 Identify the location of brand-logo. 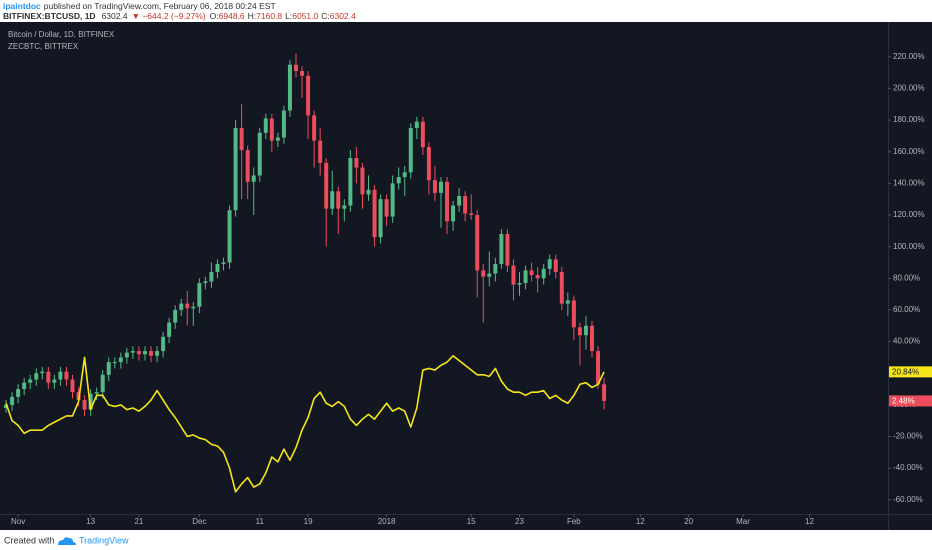
(67, 541).